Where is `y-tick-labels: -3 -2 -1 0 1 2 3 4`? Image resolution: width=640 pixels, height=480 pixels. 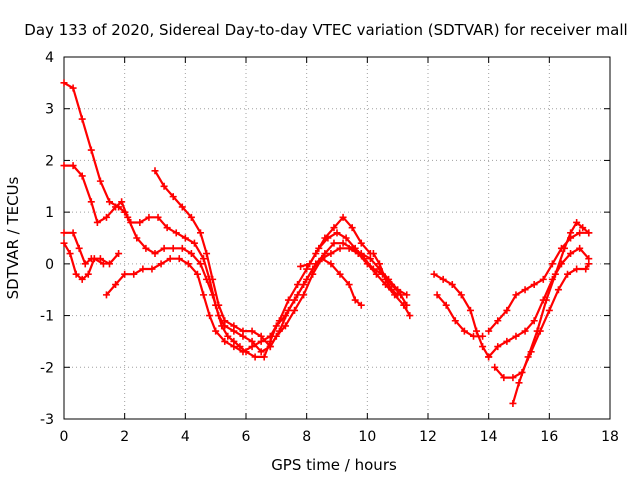 y-tick-labels: -3 -2 -1 0 1 2 3 4 is located at coordinates (47, 239).